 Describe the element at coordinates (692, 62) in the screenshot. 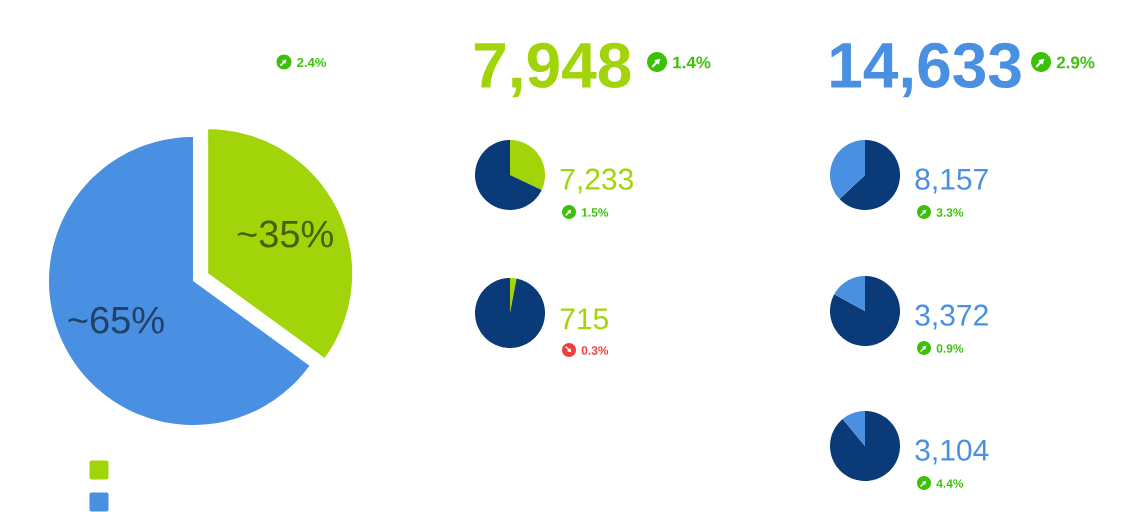

I see `text: 1.4%` at that location.